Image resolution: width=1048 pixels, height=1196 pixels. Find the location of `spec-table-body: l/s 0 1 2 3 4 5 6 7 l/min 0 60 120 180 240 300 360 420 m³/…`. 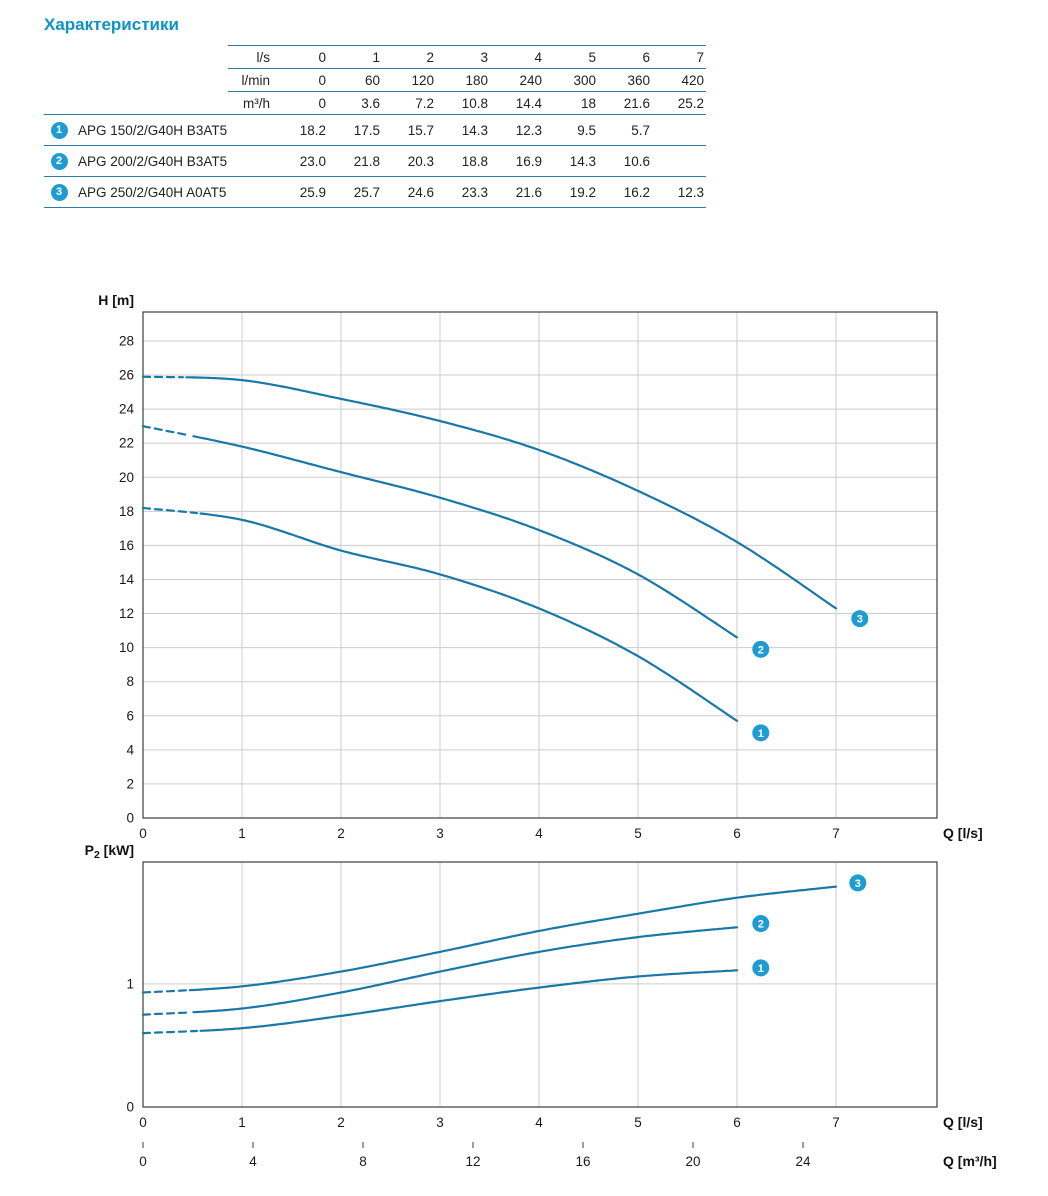

spec-table-body: l/s 0 1 2 3 4 5 6 7 l/min 0 60 120 180 240 300 360 420 m³/… is located at coordinates (375, 126).